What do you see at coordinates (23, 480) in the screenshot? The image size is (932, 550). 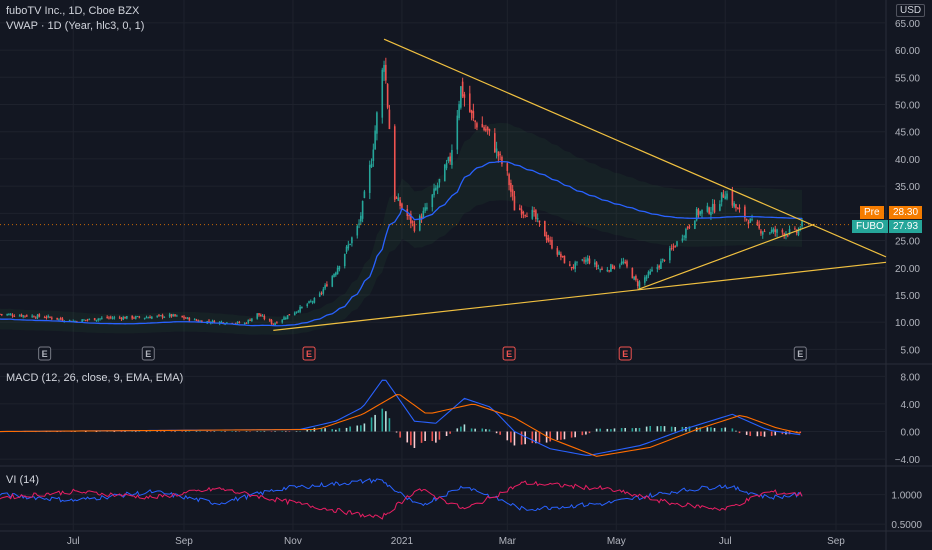 I see `vi-legend: VI (14)` at bounding box center [23, 480].